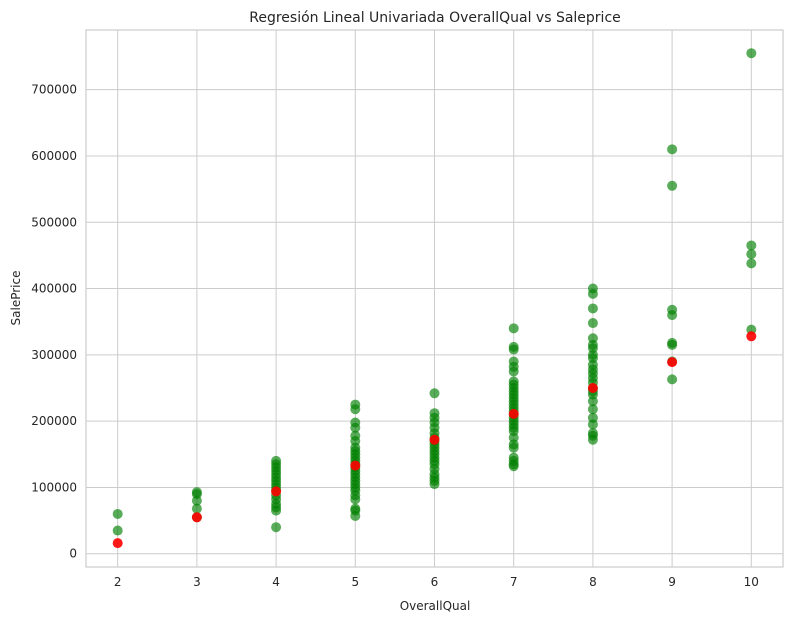 The width and height of the screenshot is (793, 622). I want to click on y-tick-label: 100000, so click(54, 487).